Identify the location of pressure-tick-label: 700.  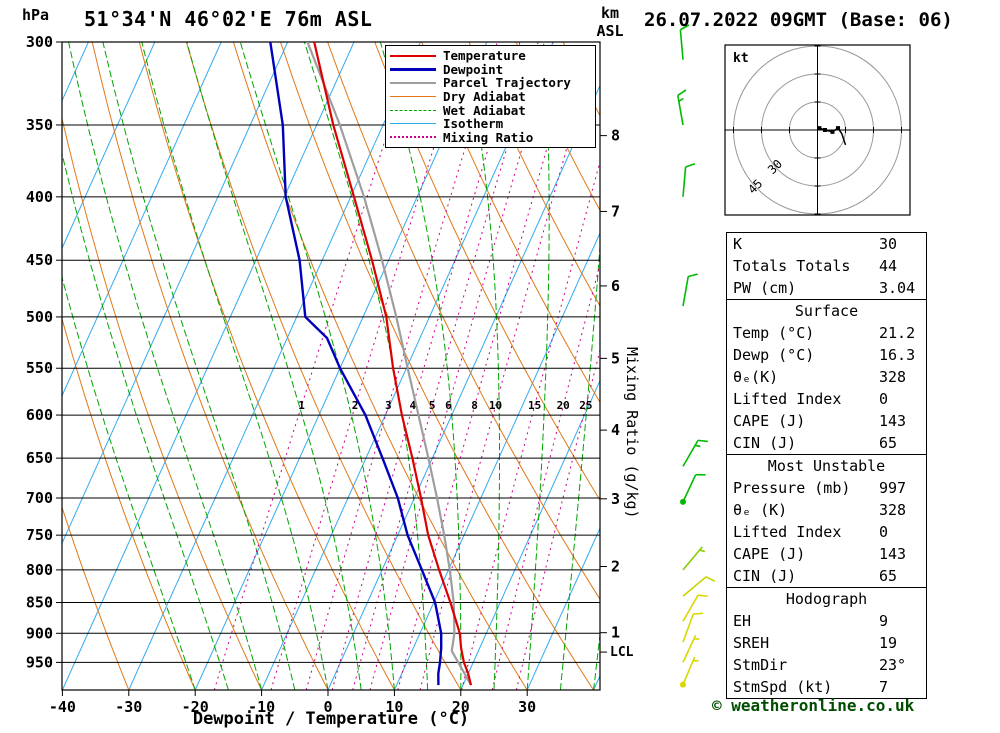
(39, 498).